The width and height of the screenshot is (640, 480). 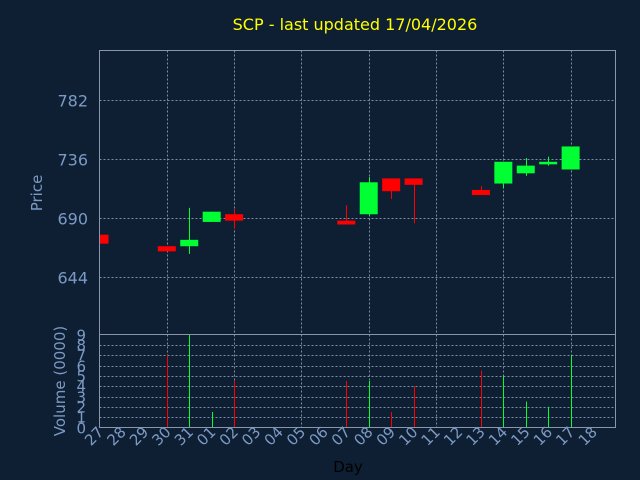 What do you see at coordinates (81, 377) in the screenshot?
I see `volume-tick-label: 5` at bounding box center [81, 377].